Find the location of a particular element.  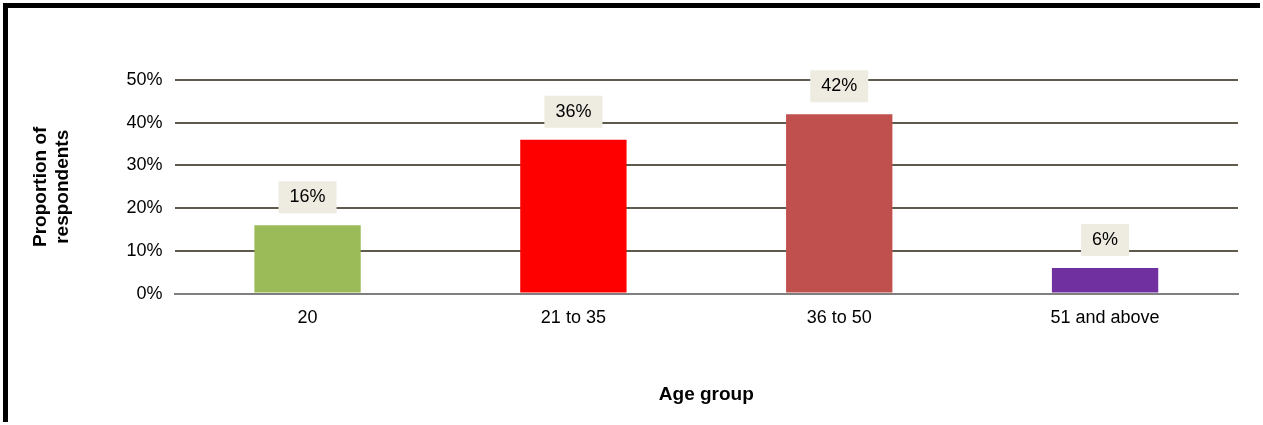

x-tick-label: 36 to 50 is located at coordinates (839, 317).